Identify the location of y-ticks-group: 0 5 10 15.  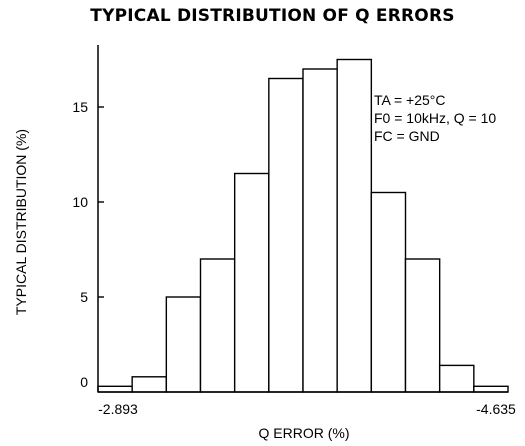
(88, 244).